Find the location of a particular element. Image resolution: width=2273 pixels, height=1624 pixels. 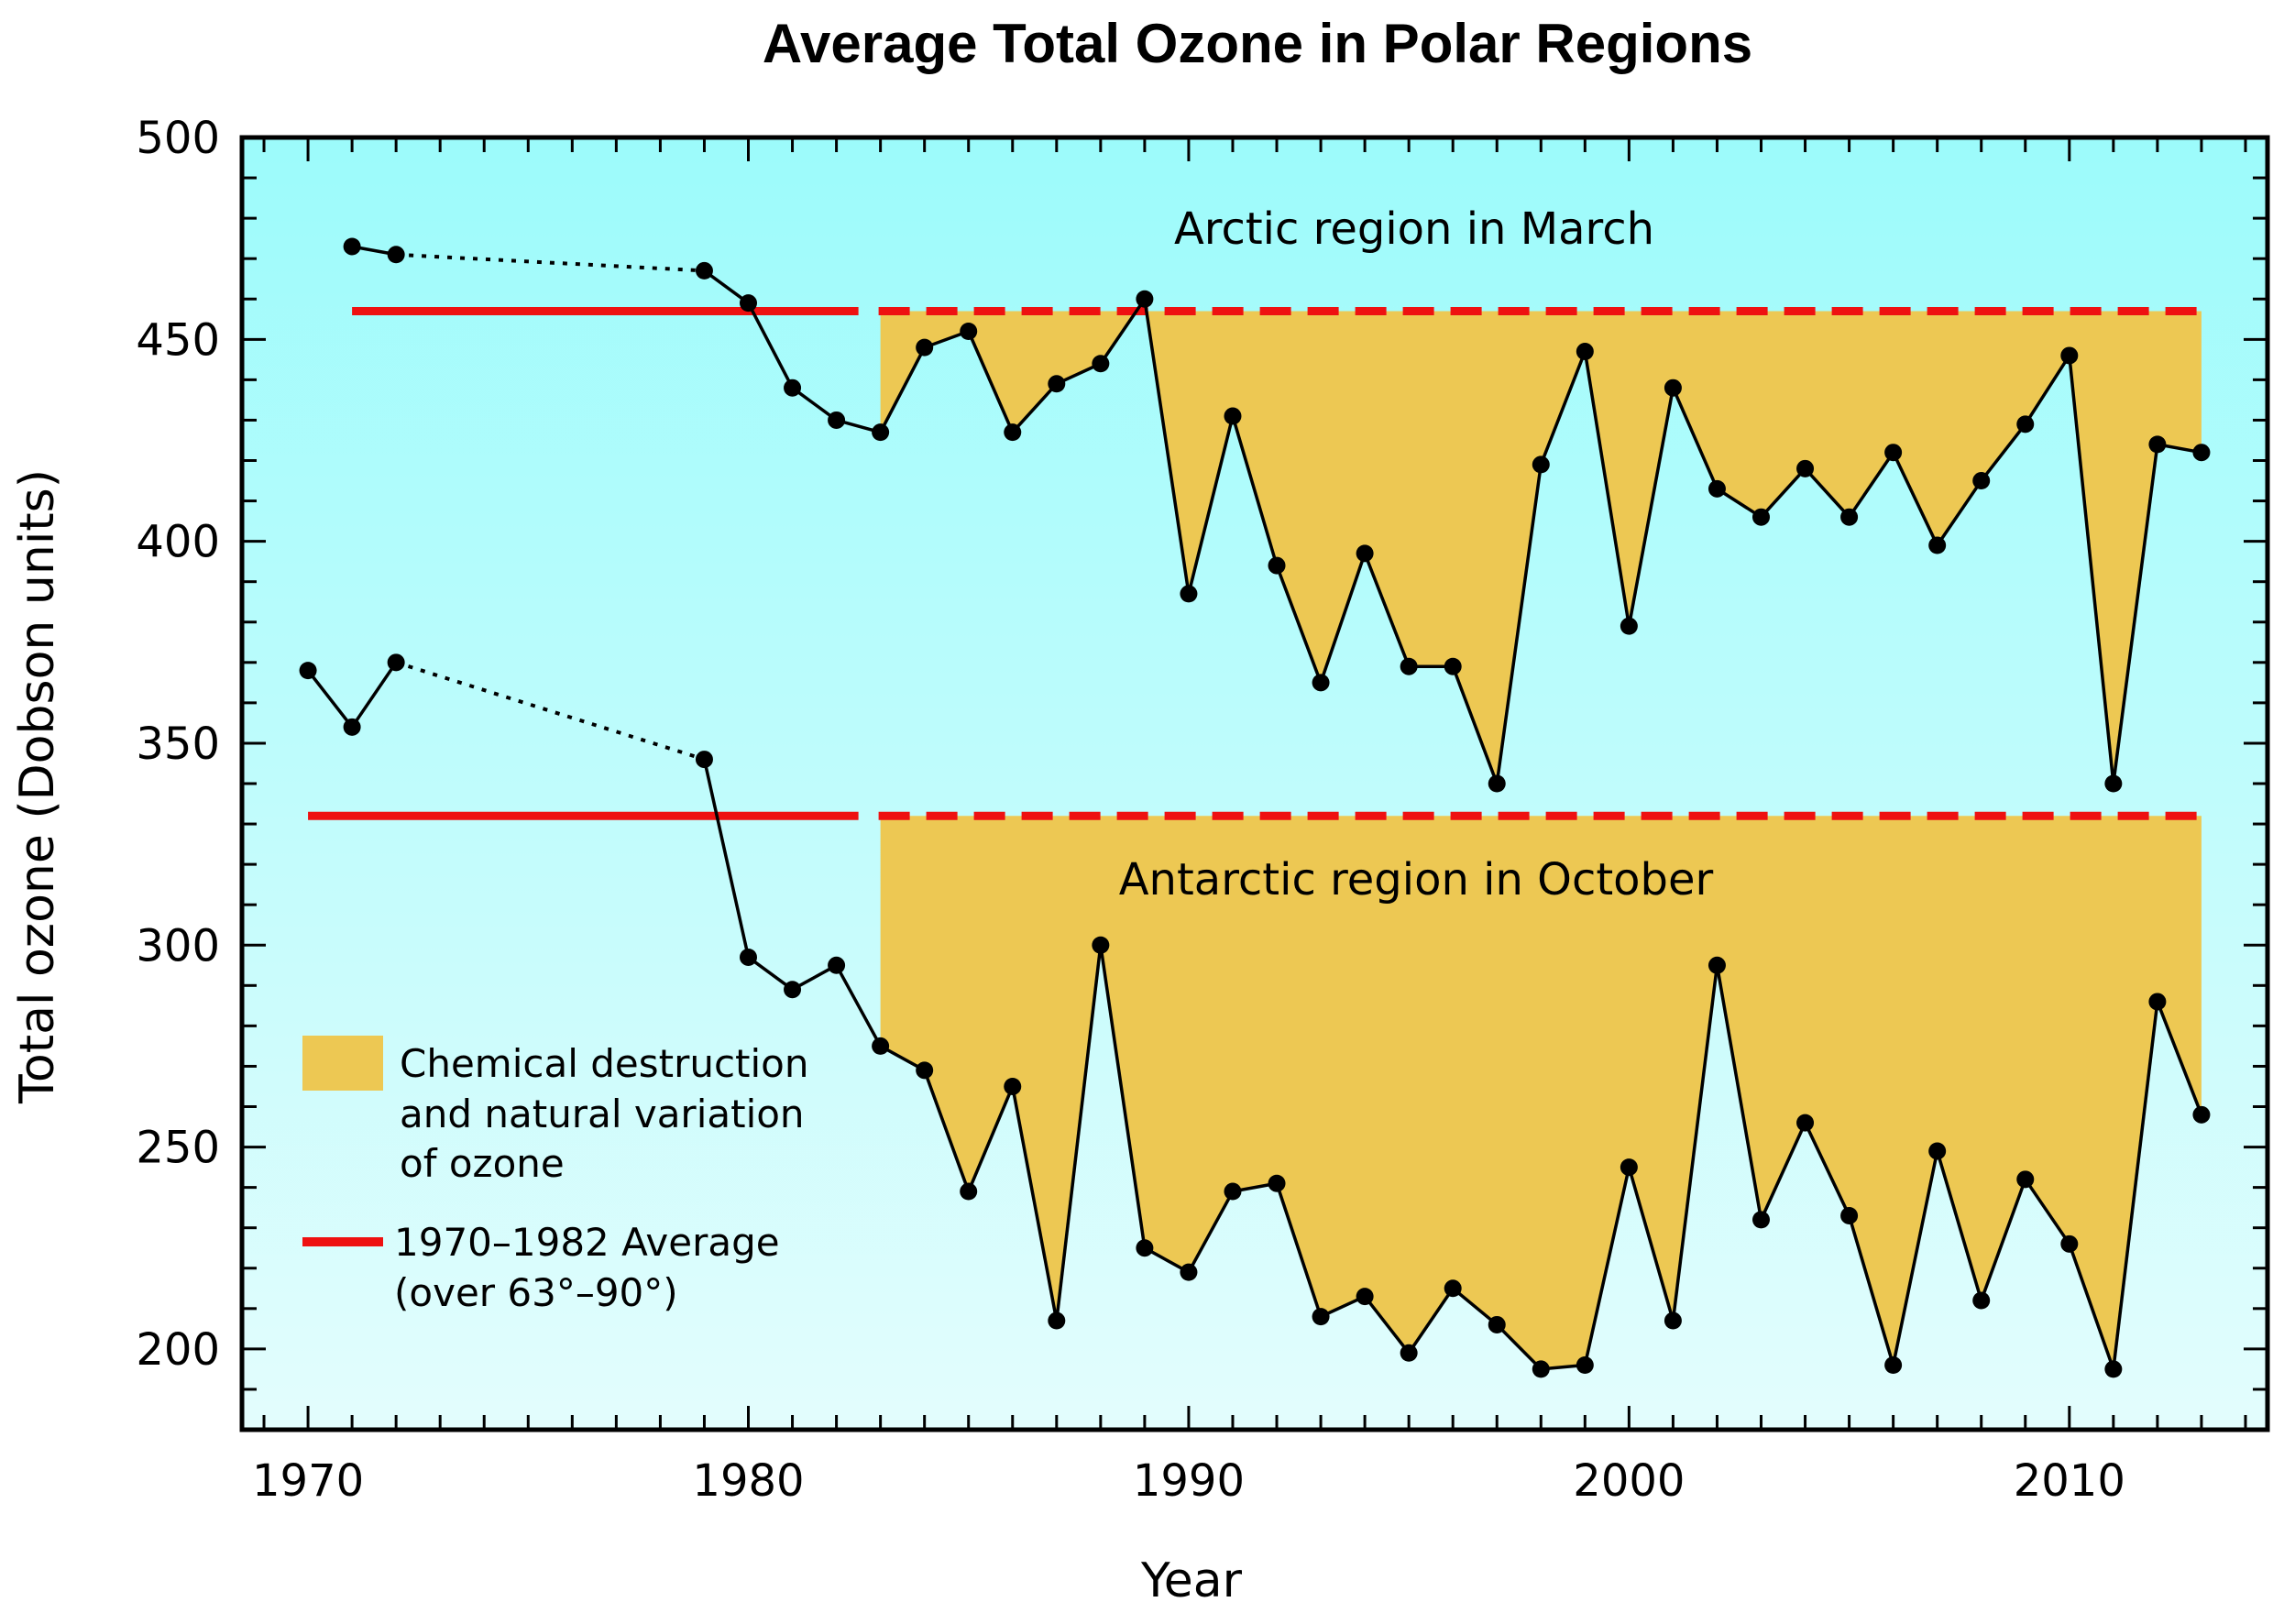

chart-title: Average Total Ozone in Polar Regions is located at coordinates (1257, 43).